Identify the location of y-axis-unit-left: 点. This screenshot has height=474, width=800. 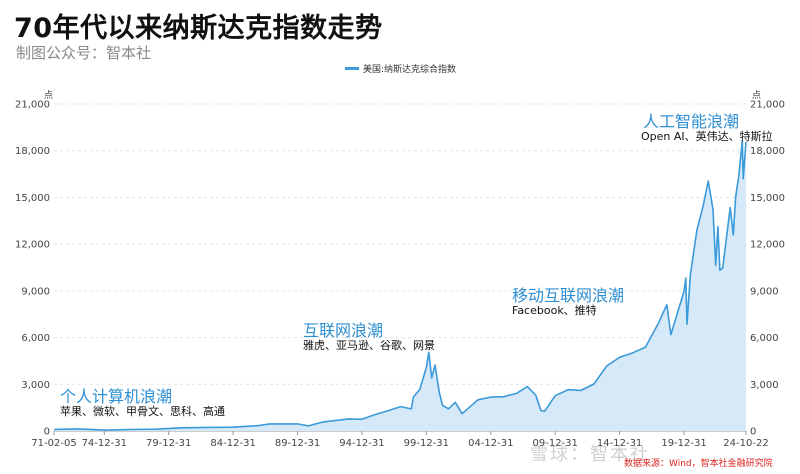
(49, 96).